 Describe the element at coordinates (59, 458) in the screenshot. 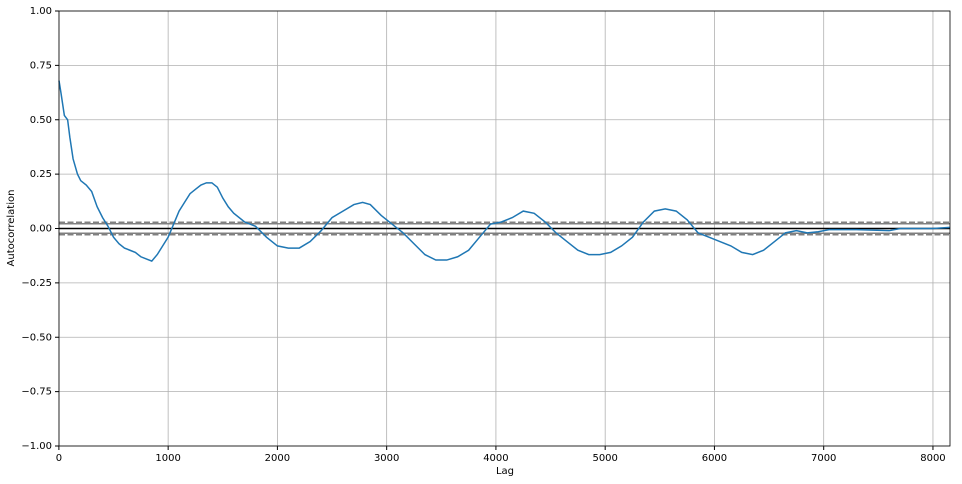

I see `x-tick-label: 0` at that location.